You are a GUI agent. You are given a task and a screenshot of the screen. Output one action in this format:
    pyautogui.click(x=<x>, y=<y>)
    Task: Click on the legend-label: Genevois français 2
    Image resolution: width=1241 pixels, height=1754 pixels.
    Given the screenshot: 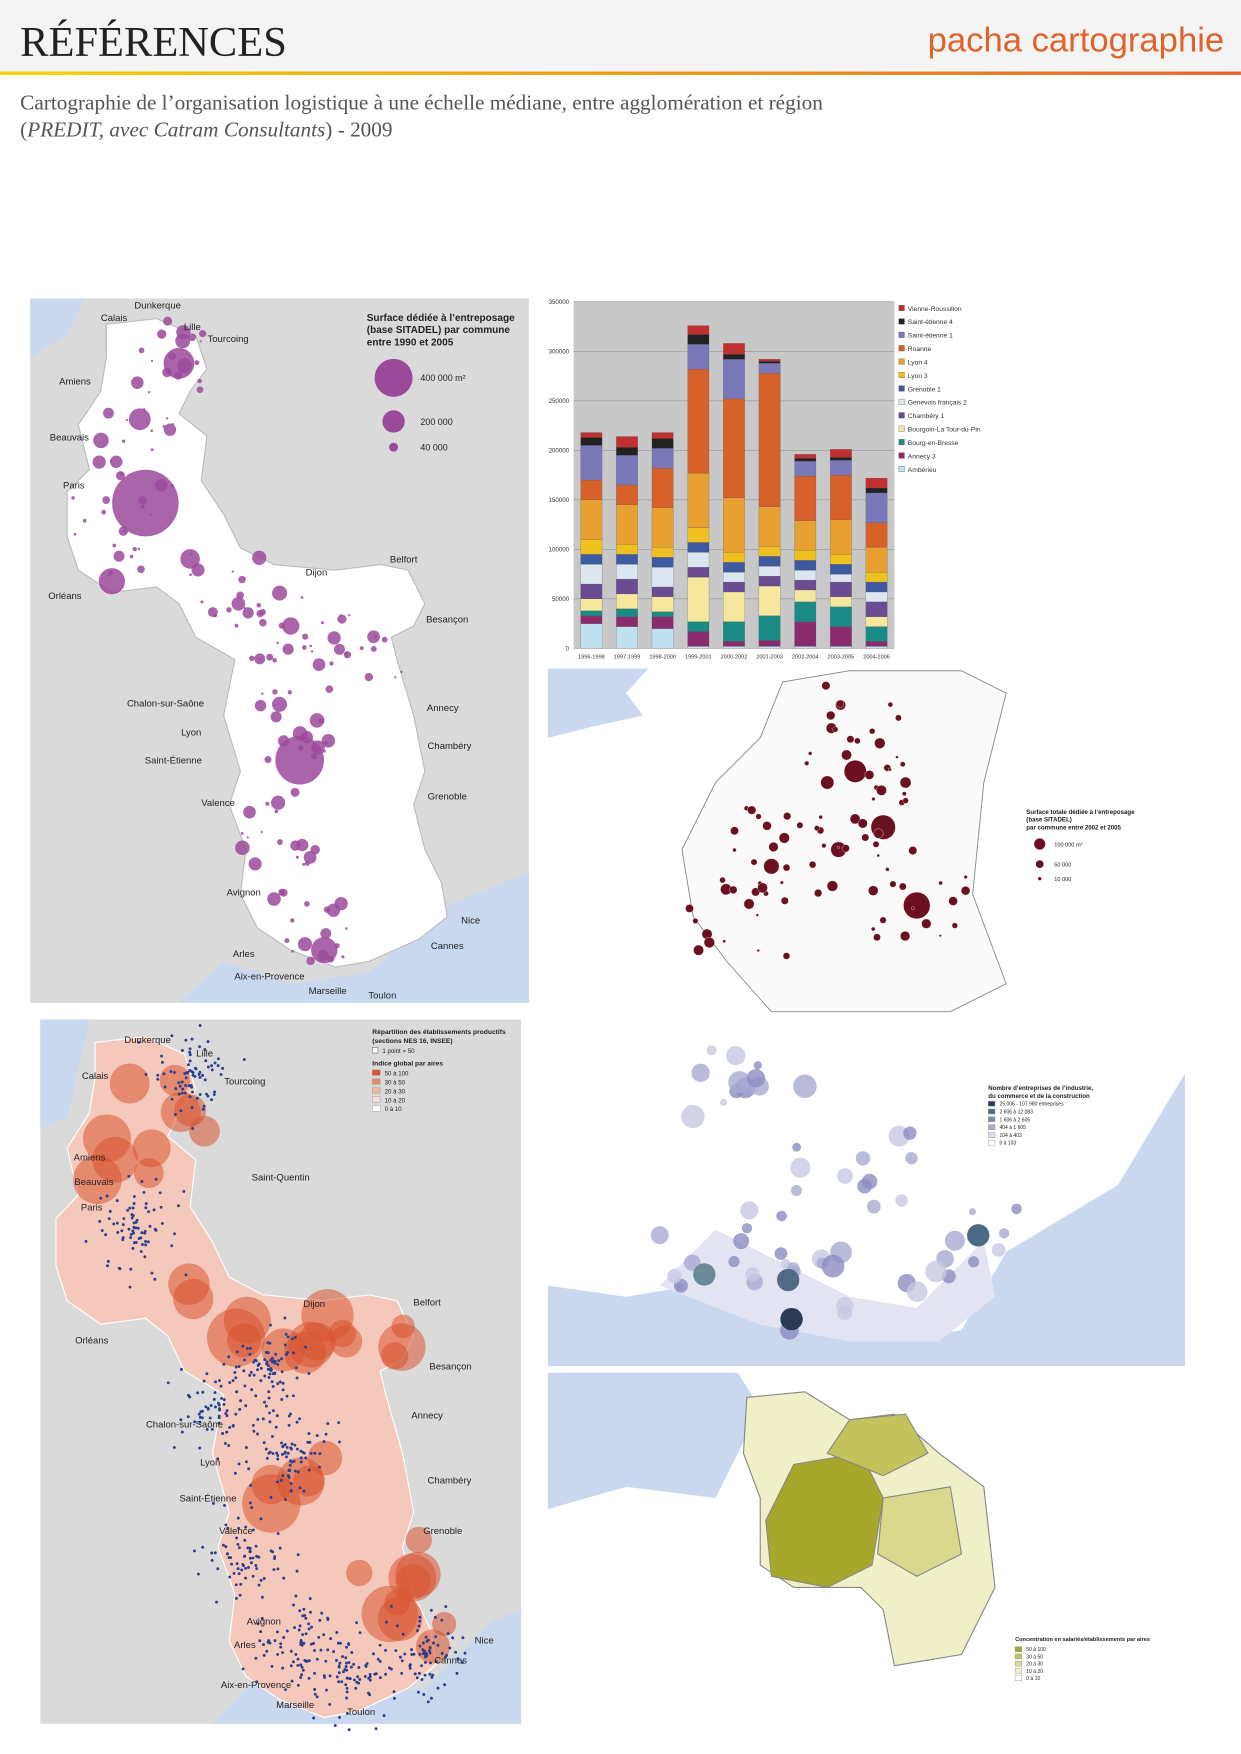 What is the action you would take?
    pyautogui.click(x=937, y=403)
    